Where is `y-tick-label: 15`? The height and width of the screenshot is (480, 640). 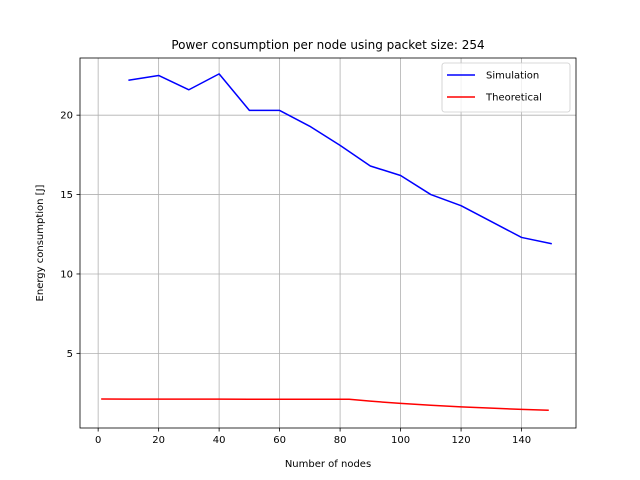
y-tick-label: 15 is located at coordinates (66, 195).